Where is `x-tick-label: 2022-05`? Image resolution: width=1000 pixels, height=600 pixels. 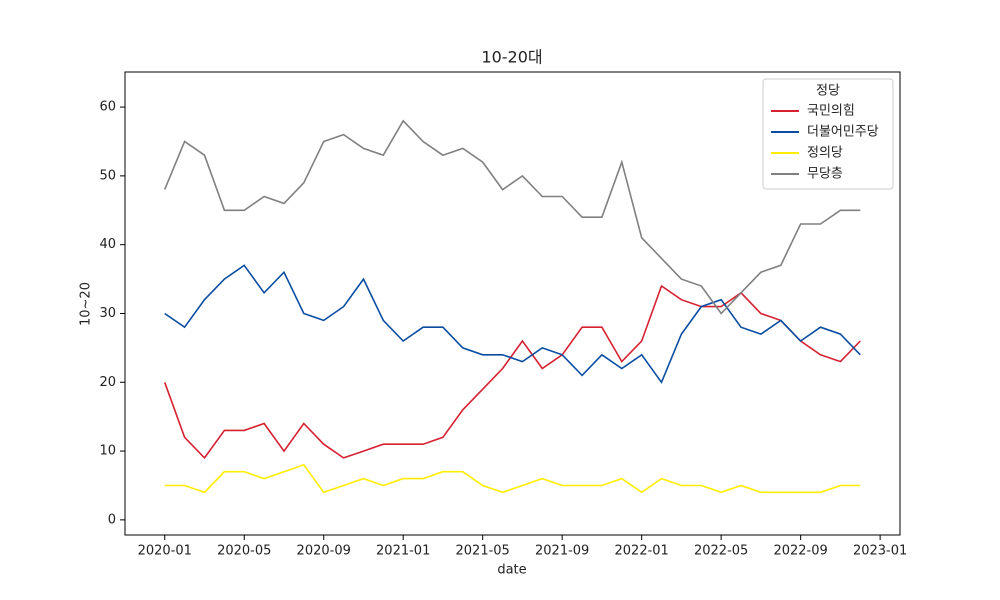
x-tick-label: 2022-05 is located at coordinates (721, 551).